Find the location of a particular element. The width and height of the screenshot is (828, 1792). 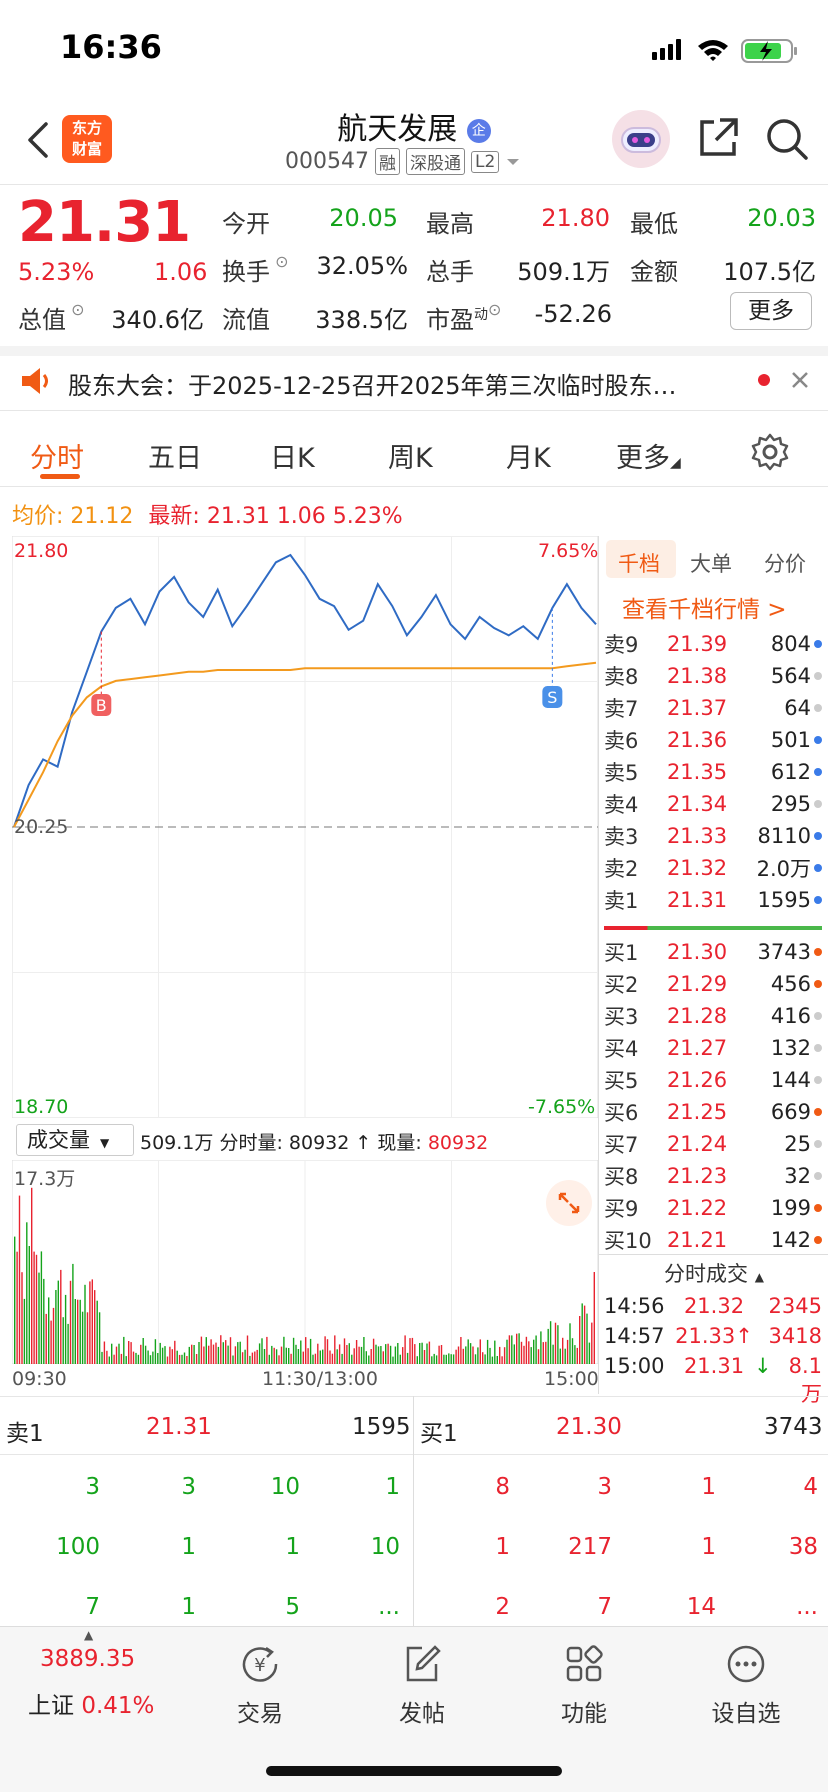

tab-price-dist: 分价 is located at coordinates (785, 564).